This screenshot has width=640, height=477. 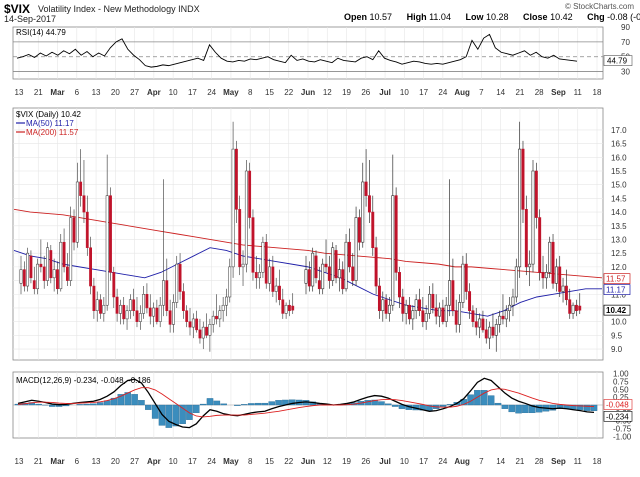 I want to click on rsi-line, so click(x=297, y=50).